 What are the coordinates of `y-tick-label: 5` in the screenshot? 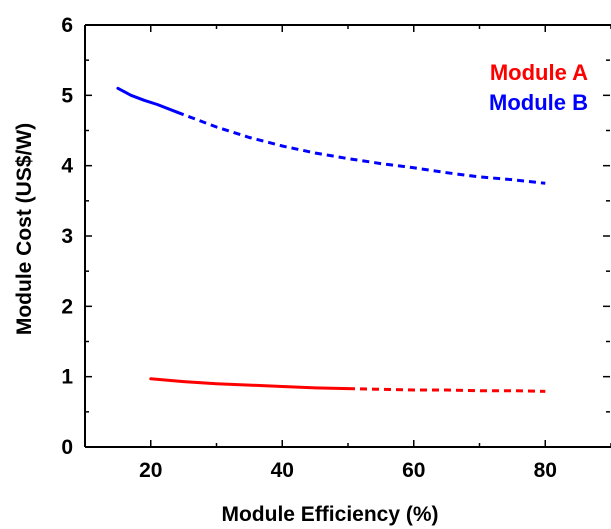 It's located at (67, 95).